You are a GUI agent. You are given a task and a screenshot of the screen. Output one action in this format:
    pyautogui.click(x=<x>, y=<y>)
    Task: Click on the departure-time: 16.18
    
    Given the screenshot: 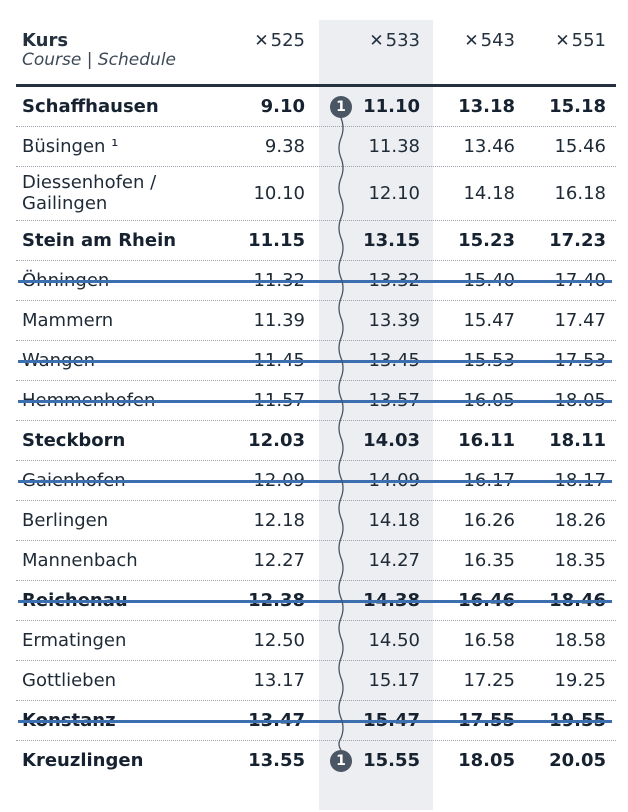 What is the action you would take?
    pyautogui.click(x=580, y=193)
    